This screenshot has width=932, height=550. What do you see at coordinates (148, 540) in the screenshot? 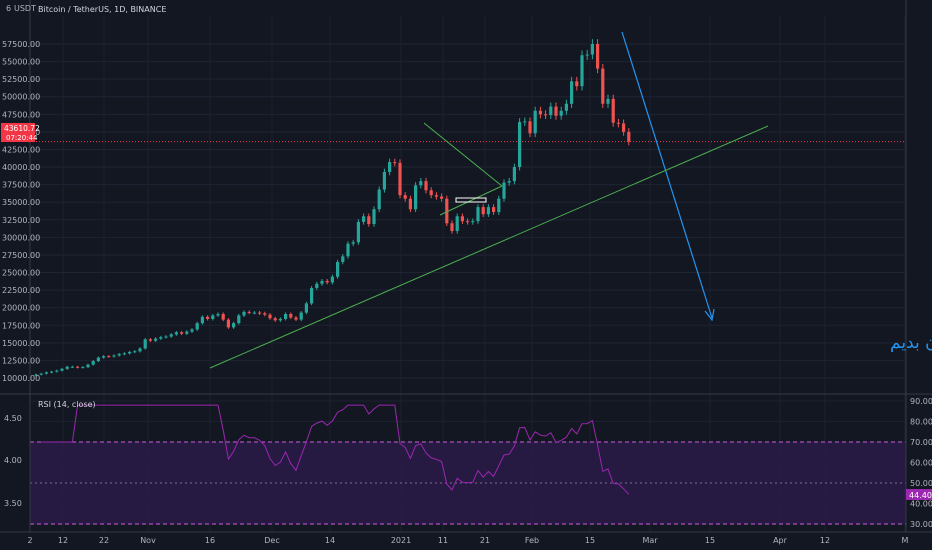
I see `time-tick-label: Nov` at bounding box center [148, 540].